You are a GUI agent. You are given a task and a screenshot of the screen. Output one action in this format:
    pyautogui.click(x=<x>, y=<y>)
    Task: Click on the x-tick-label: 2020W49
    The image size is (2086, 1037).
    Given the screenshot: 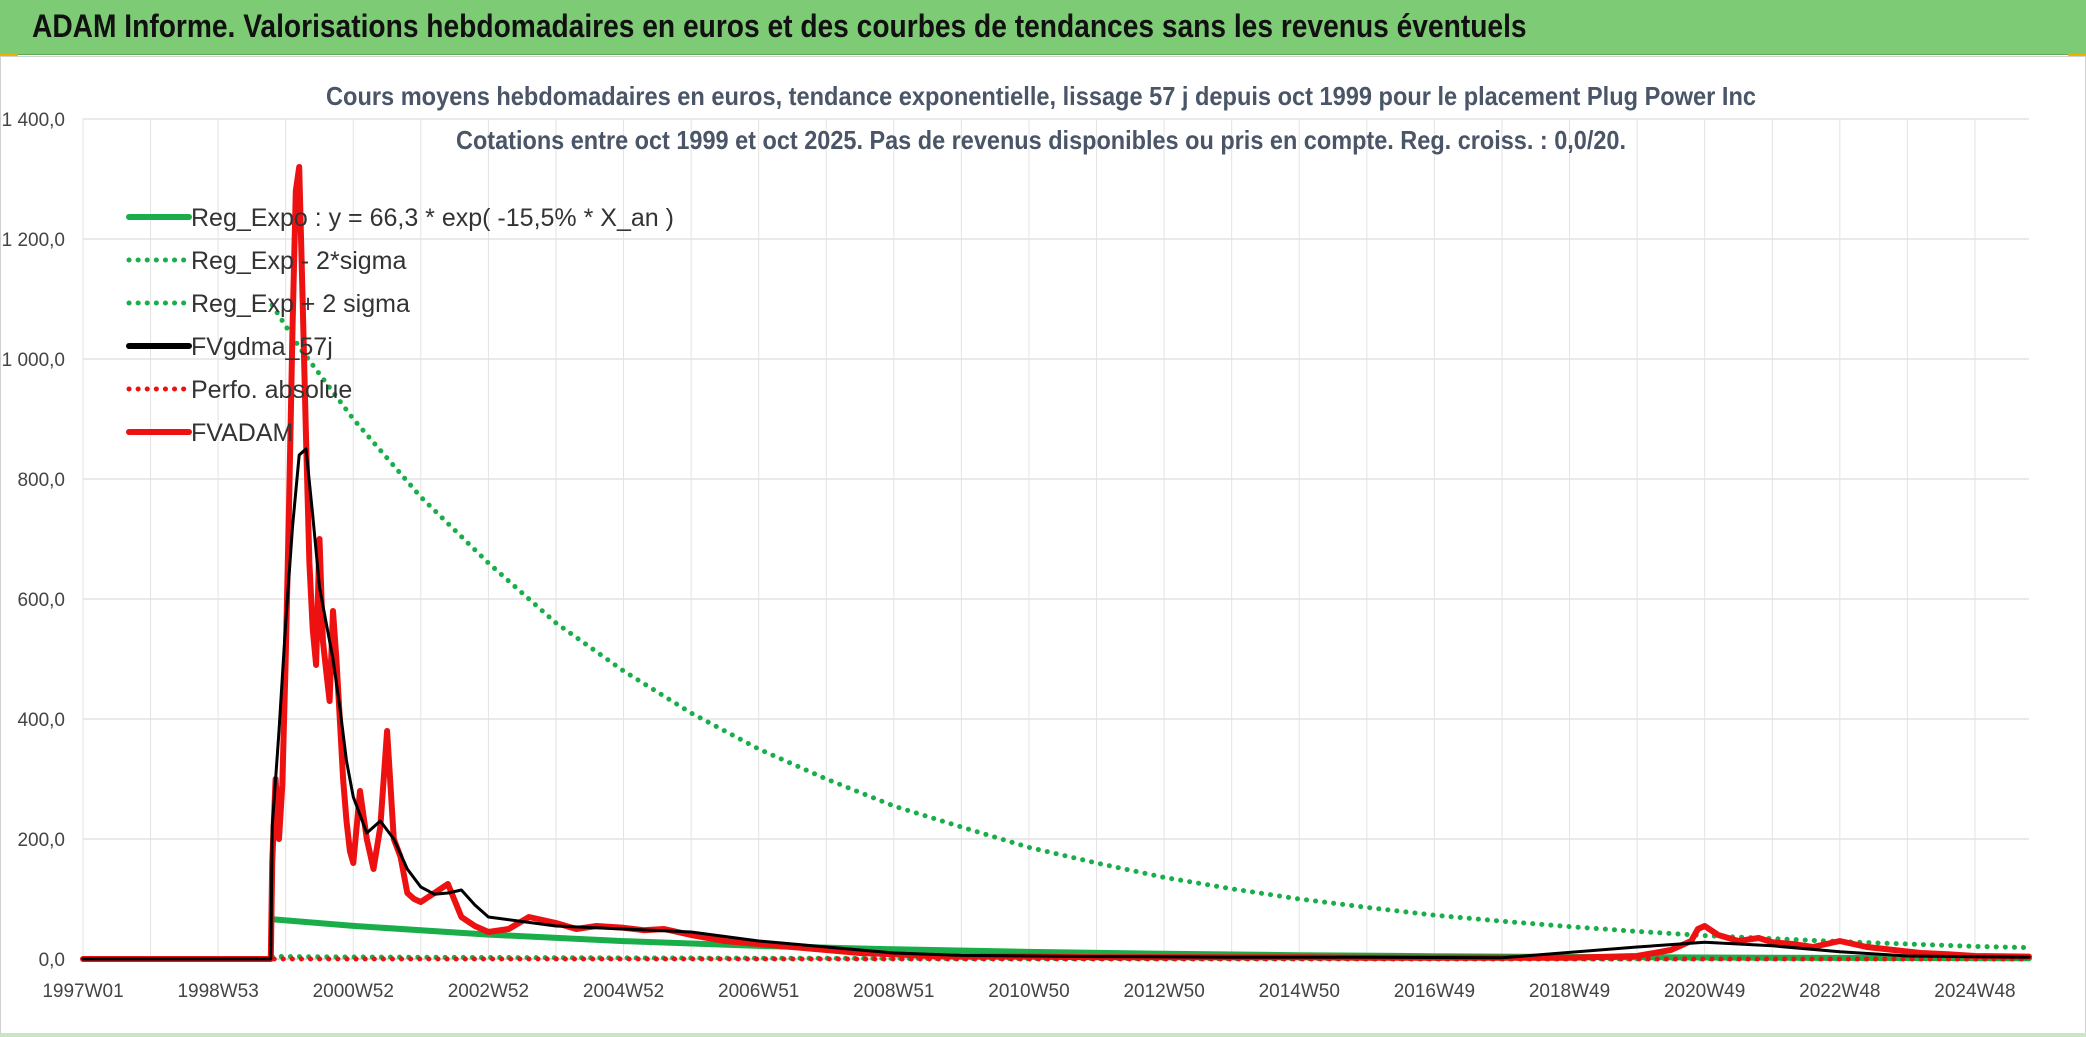 What is the action you would take?
    pyautogui.click(x=1704, y=991)
    